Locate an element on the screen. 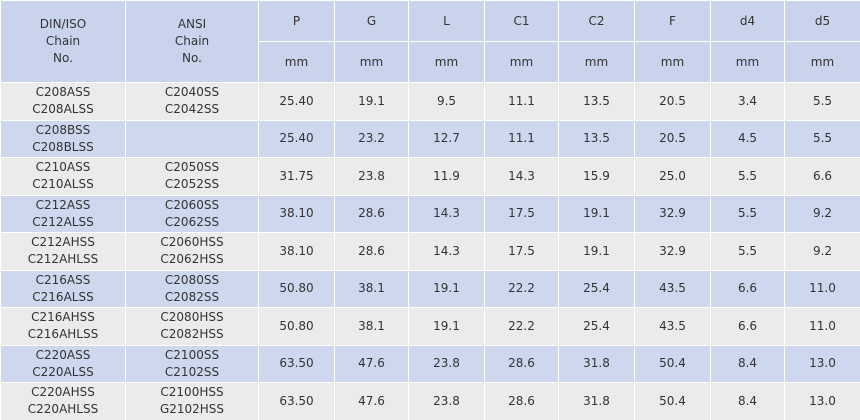 The height and width of the screenshot is (420, 860). cell-line: C216AHSS is located at coordinates (63, 317).